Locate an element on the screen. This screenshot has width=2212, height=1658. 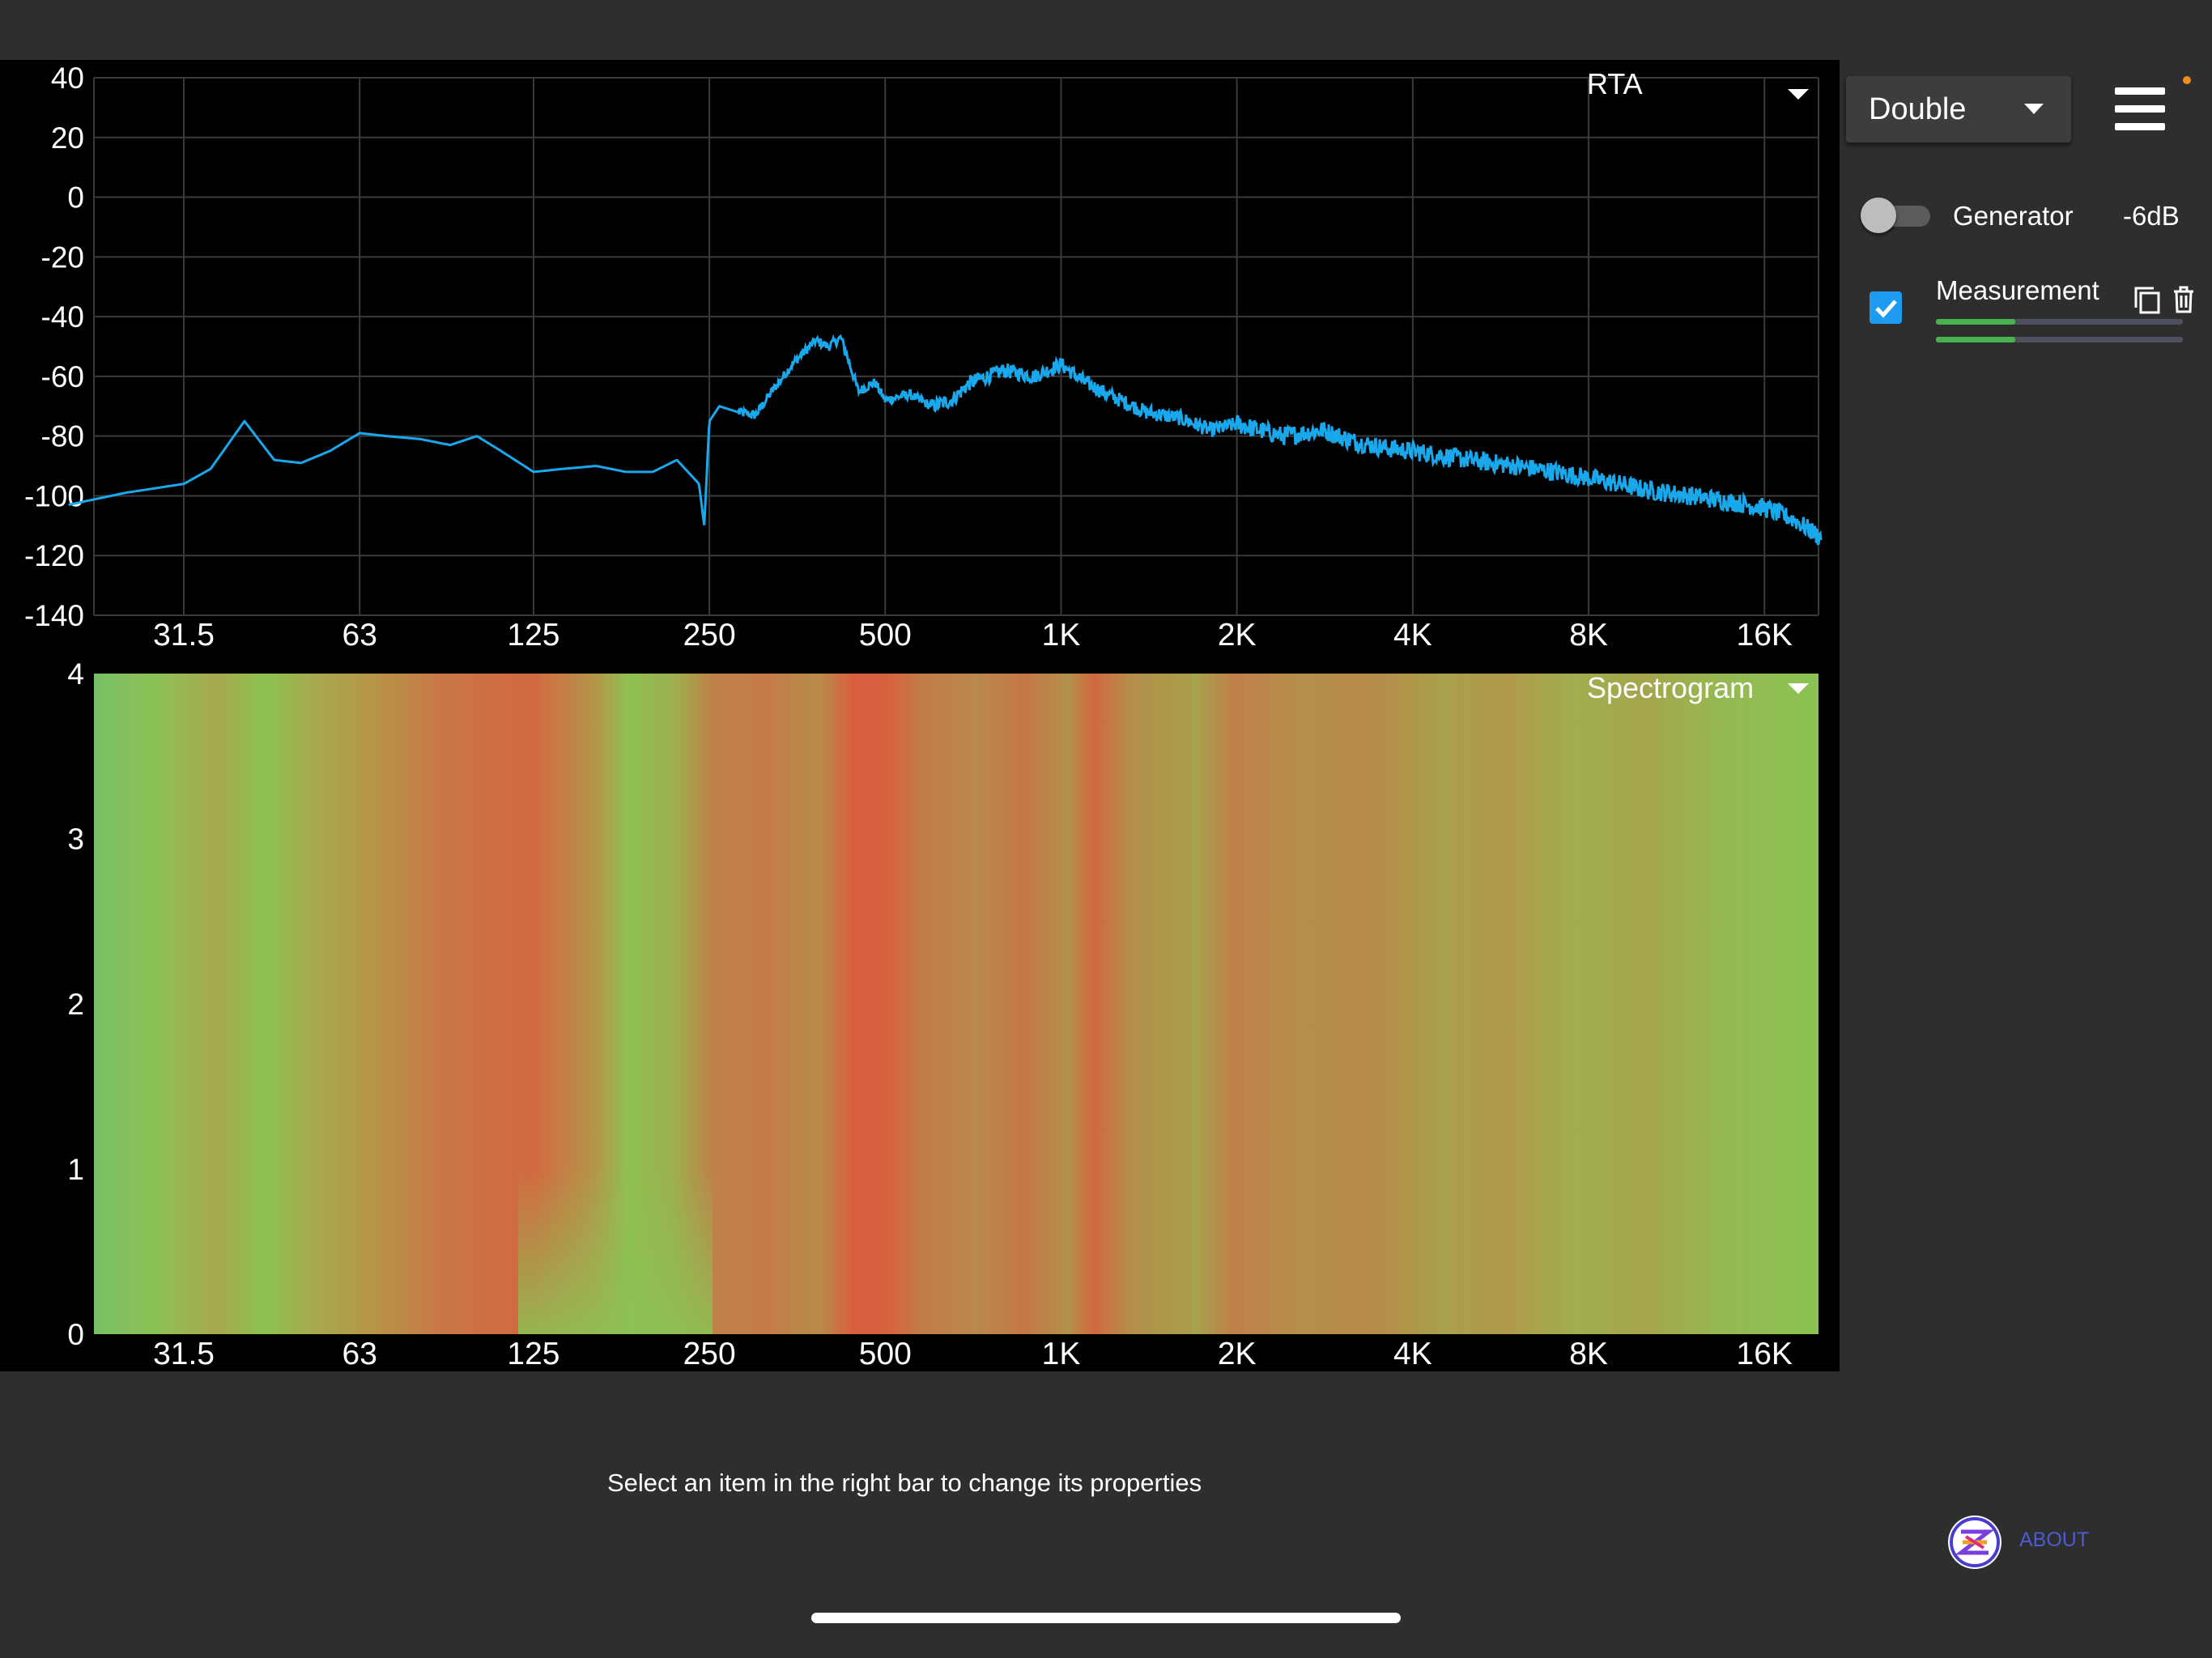
rta-x-tick-label: 4K is located at coordinates (1413, 635).